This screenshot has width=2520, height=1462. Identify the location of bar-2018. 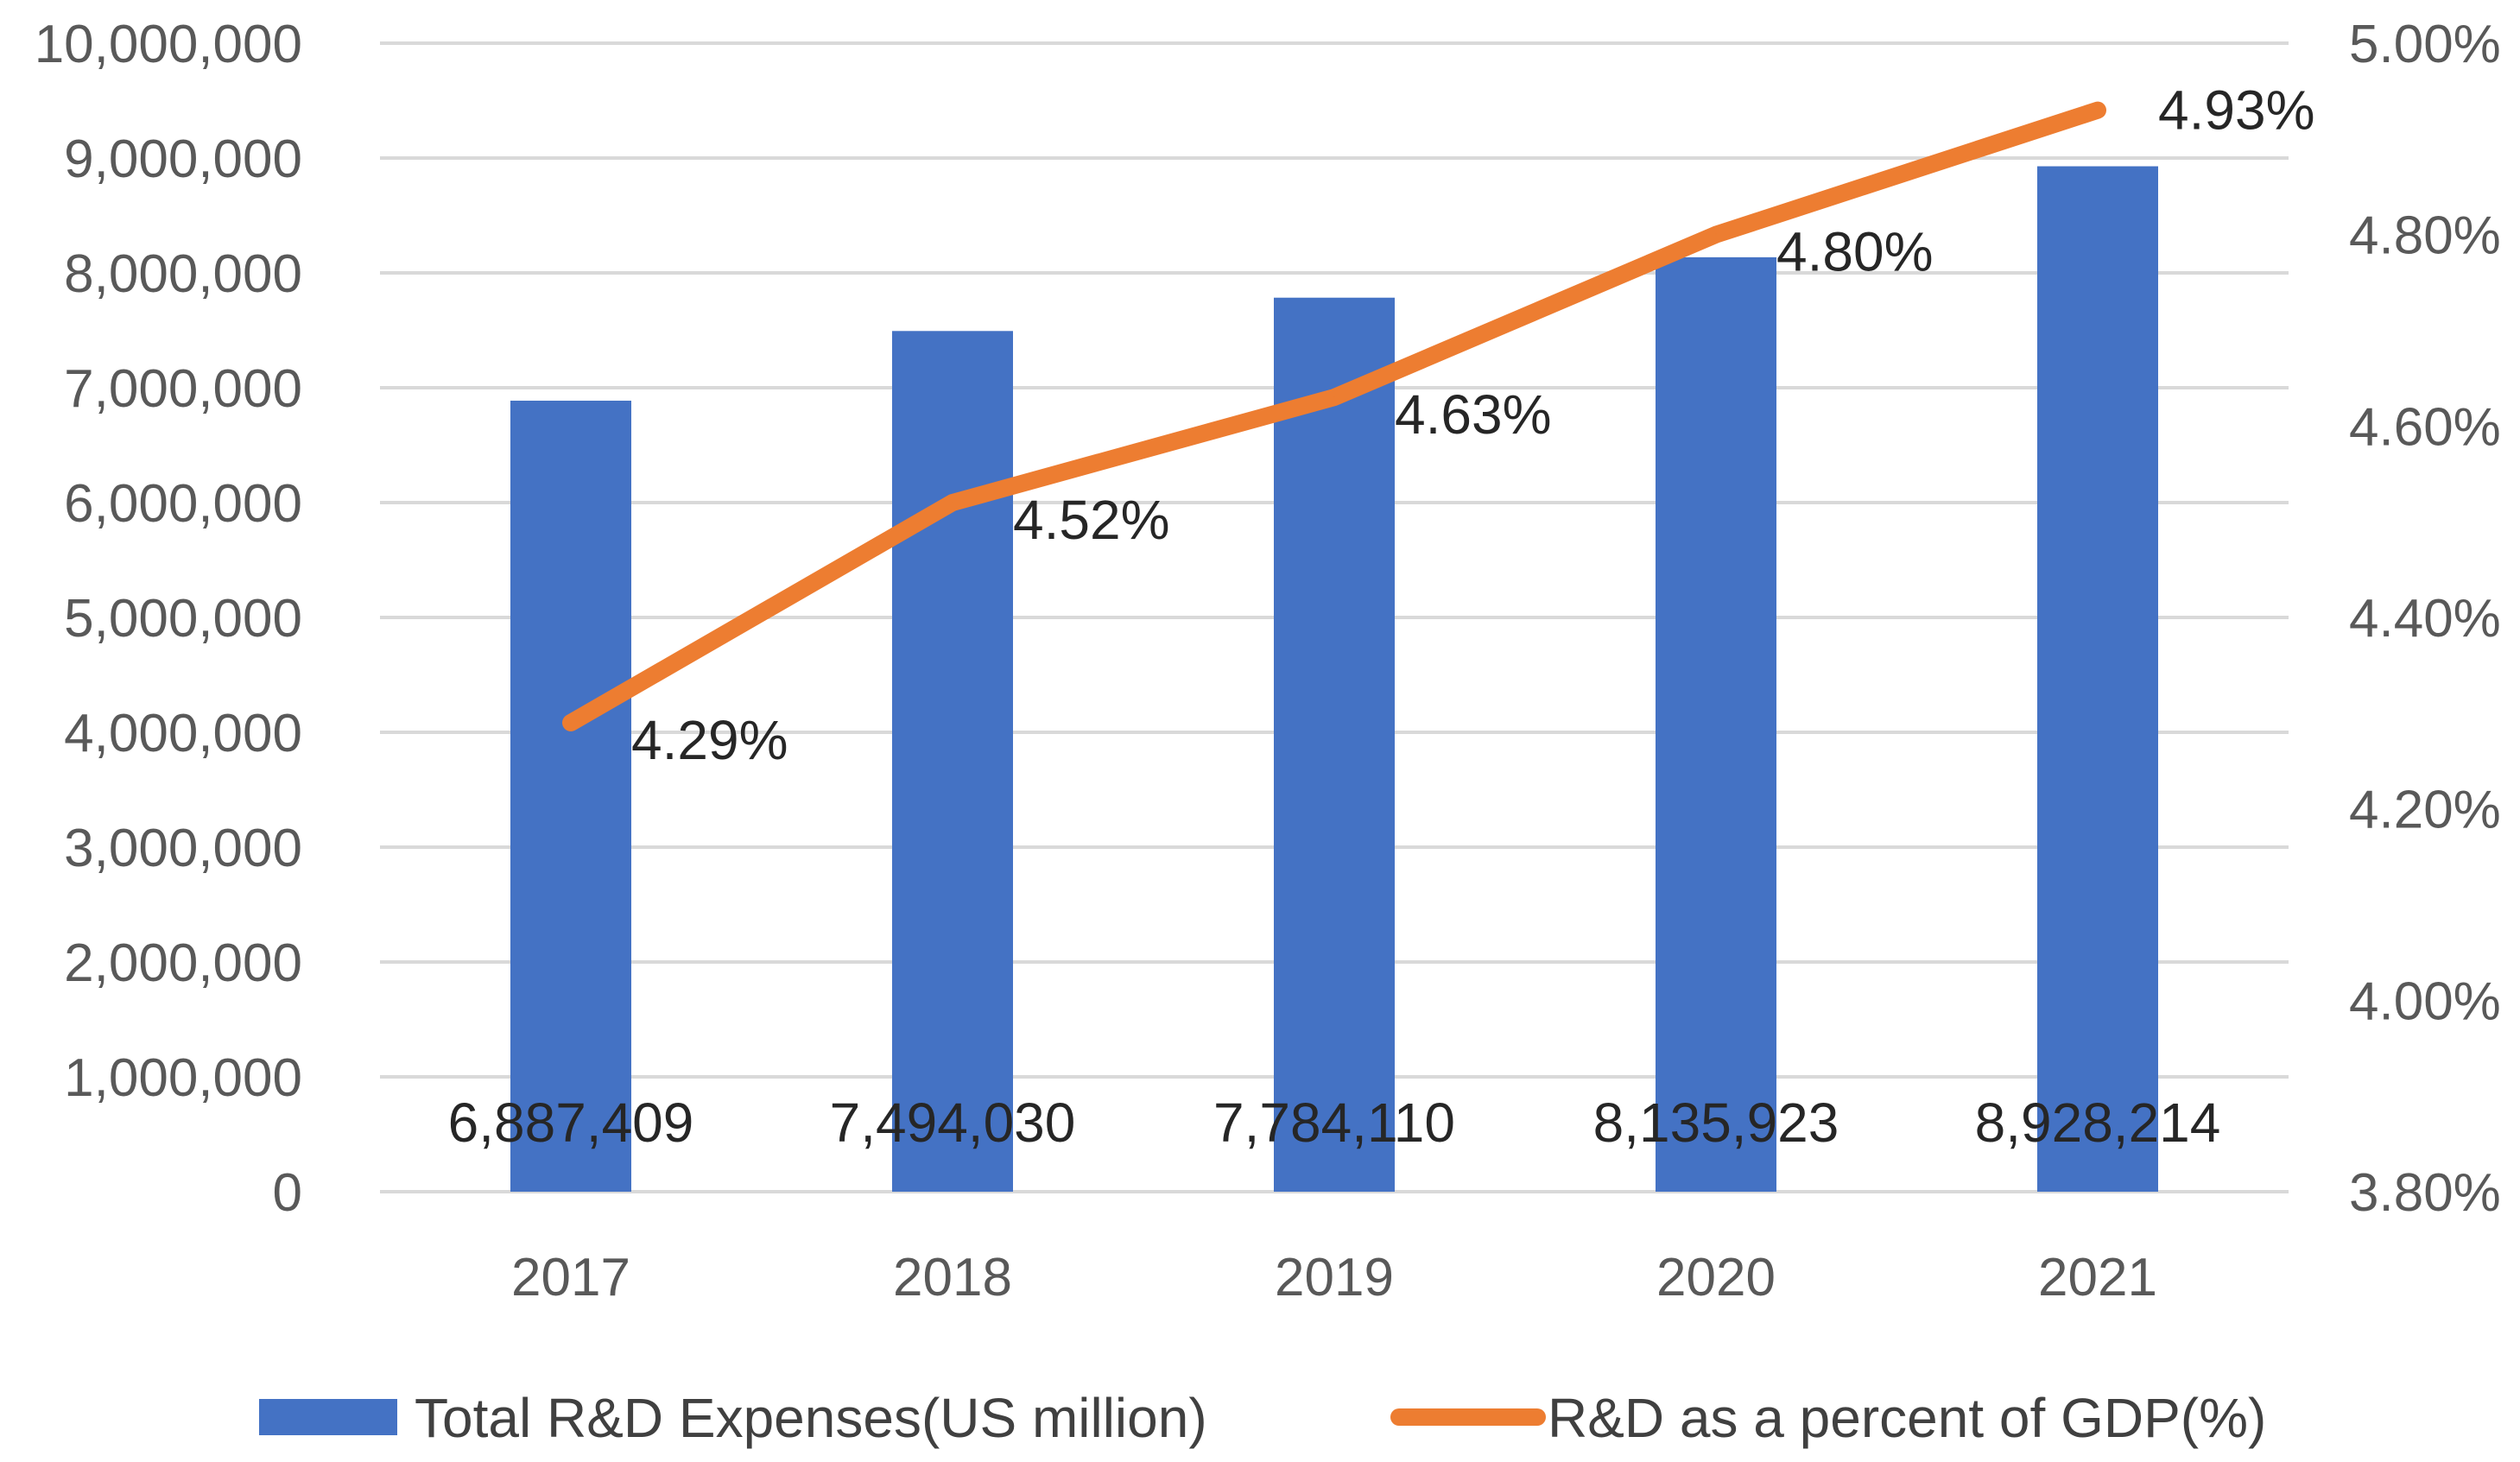
(952, 761).